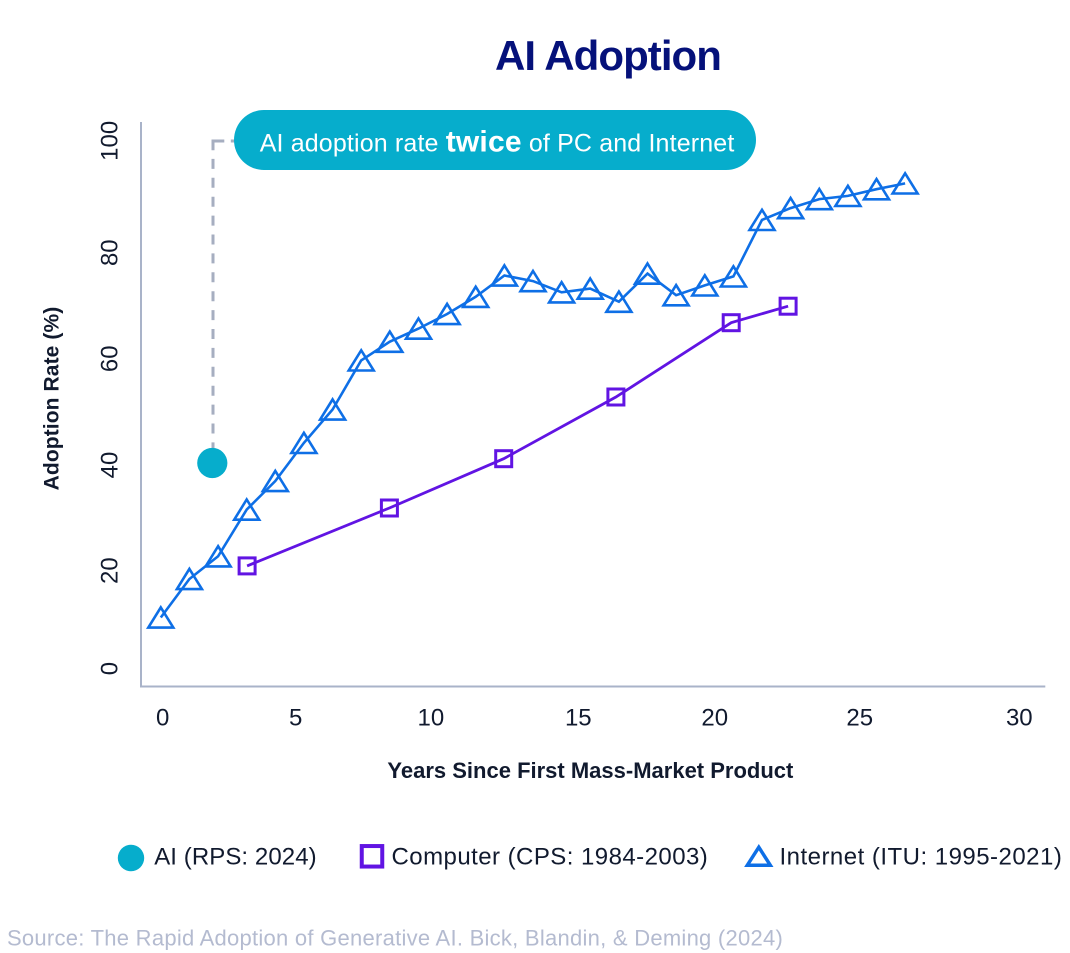 This screenshot has width=1070, height=953. What do you see at coordinates (110, 358) in the screenshot?
I see `svg-text: 60` at bounding box center [110, 358].